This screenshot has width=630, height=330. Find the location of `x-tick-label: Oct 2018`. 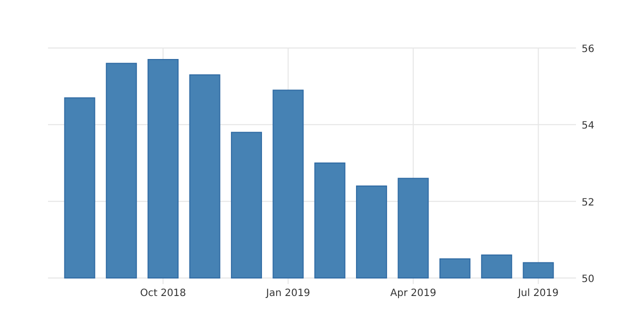

x-tick-label: Oct 2018 is located at coordinates (163, 293).